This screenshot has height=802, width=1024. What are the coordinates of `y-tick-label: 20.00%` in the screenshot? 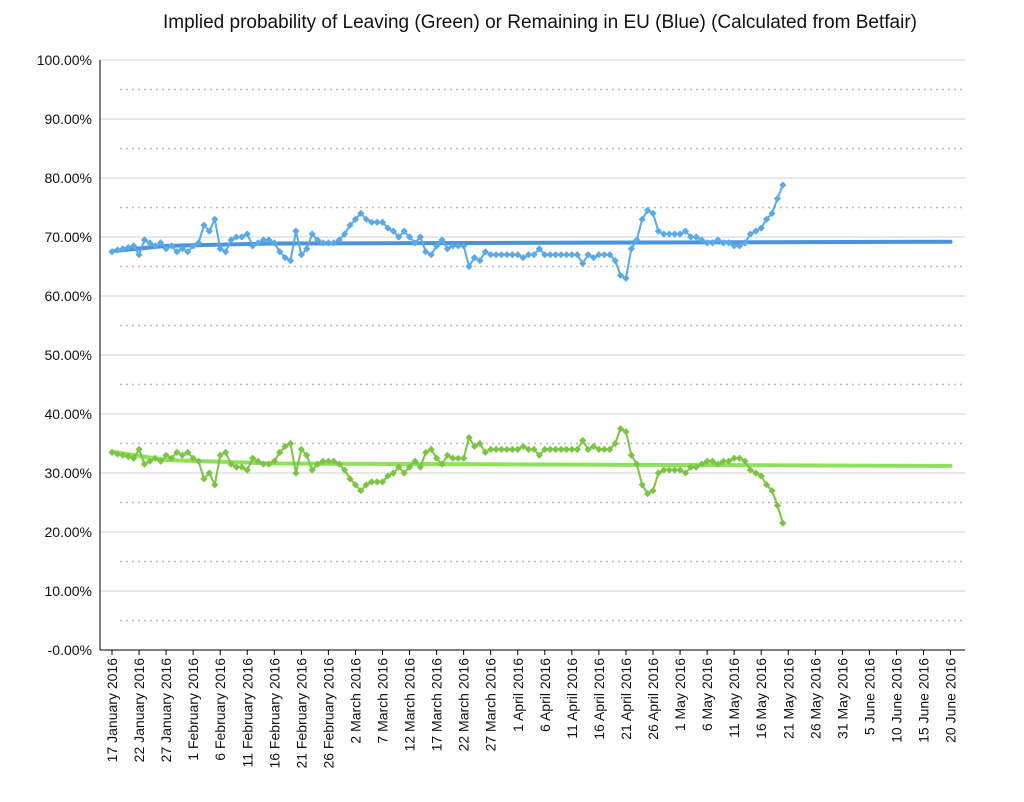 It's located at (68, 532).